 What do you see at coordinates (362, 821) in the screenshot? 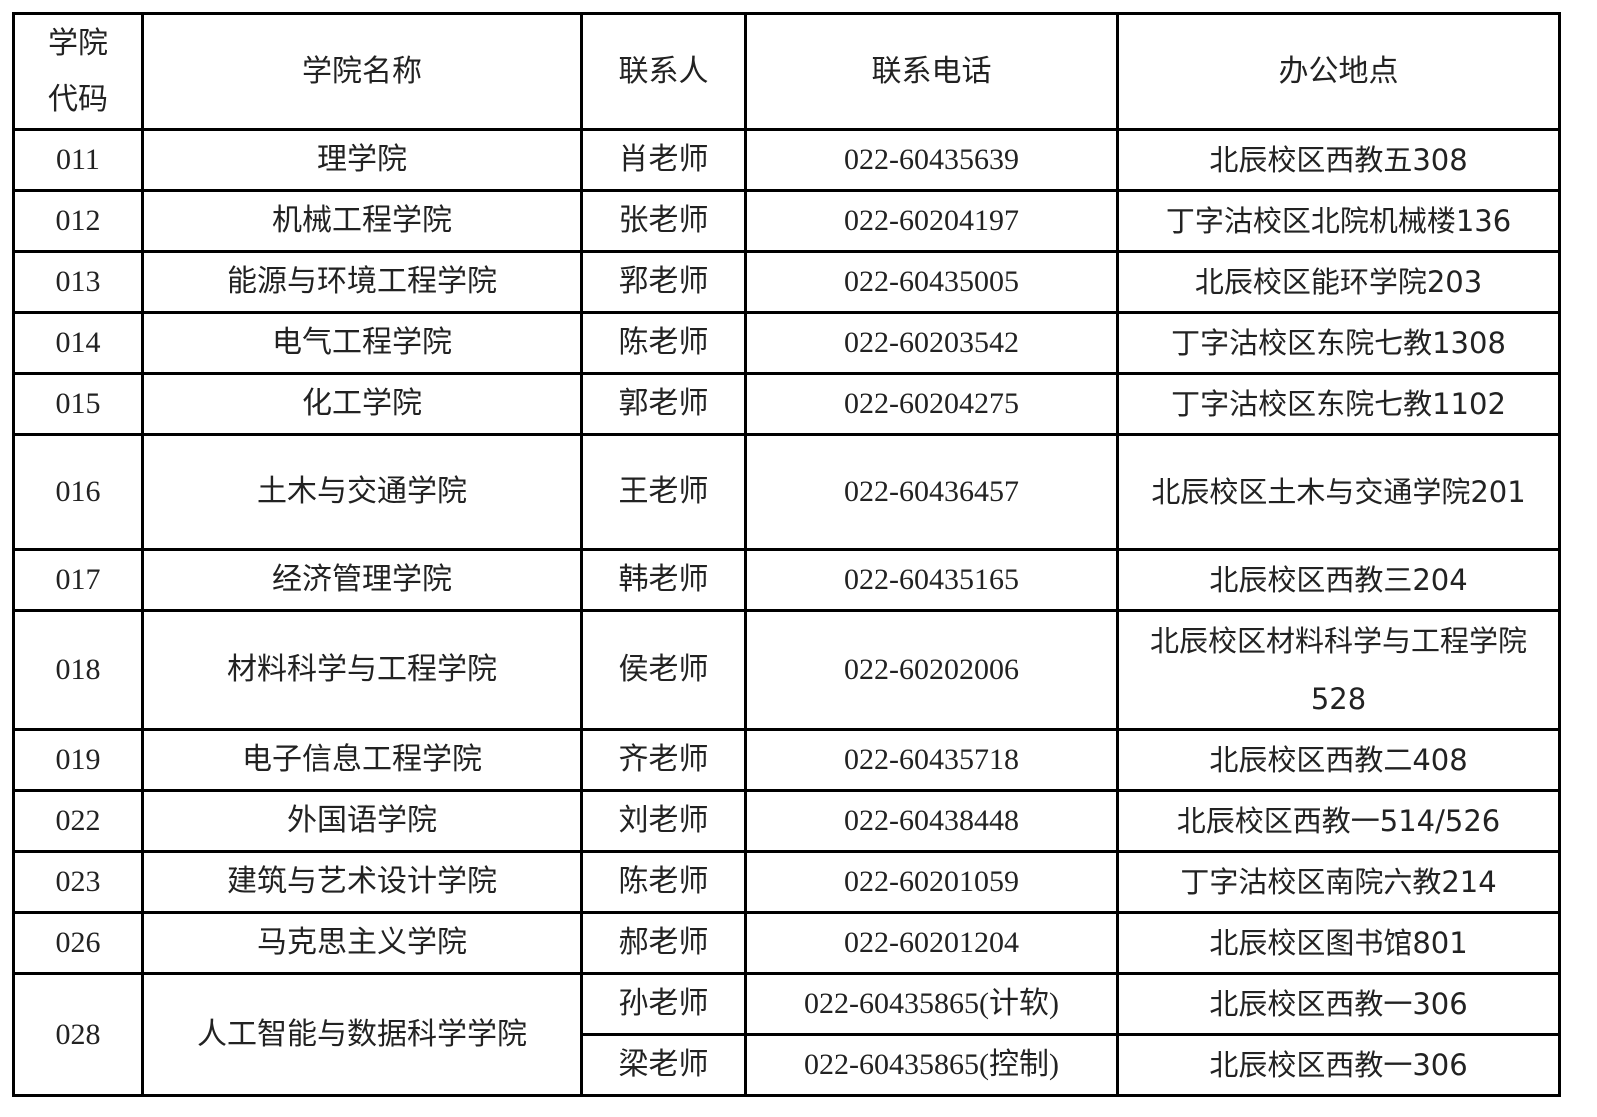
I see `college-name: 外国语学院` at bounding box center [362, 821].